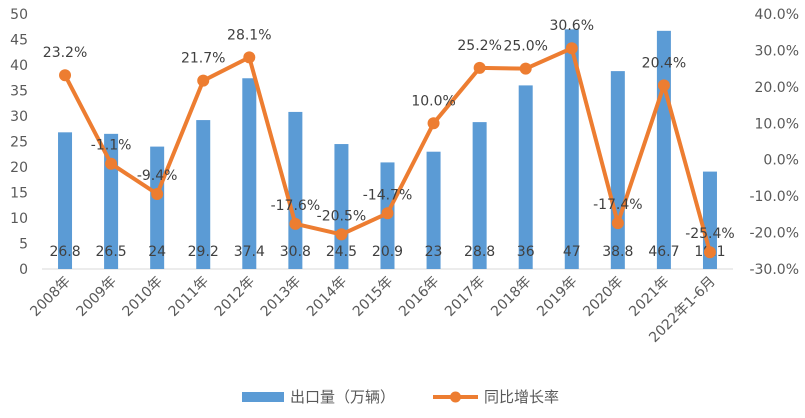  I want to click on line-value-label: -20.5%, so click(342, 216).